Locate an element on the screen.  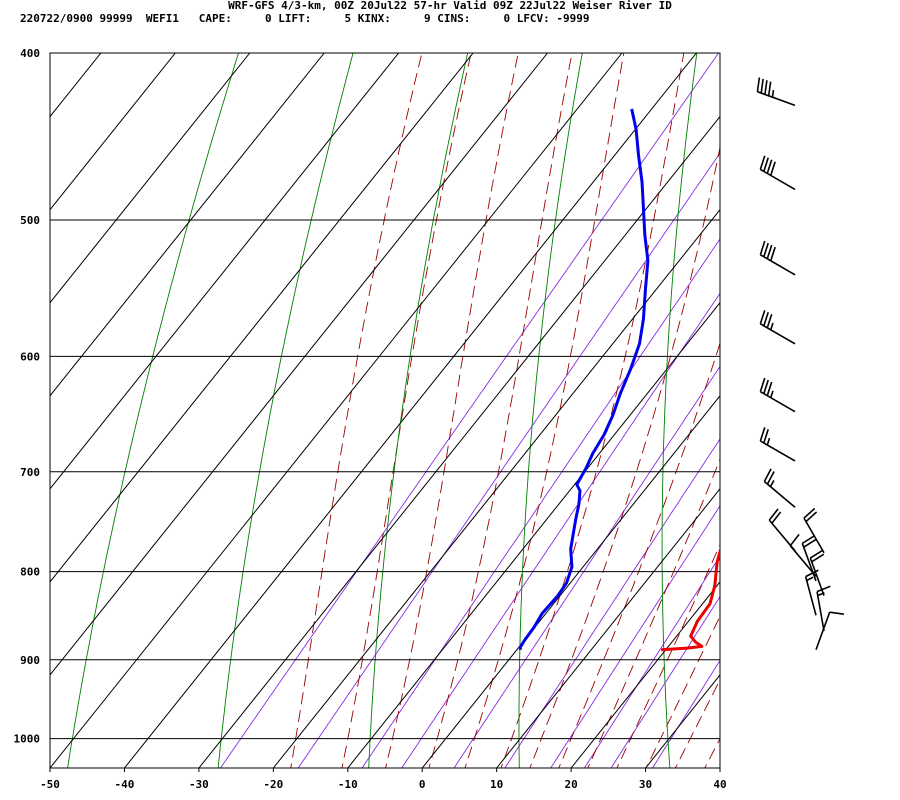
x-tick-label: -30 is located at coordinates (199, 784).